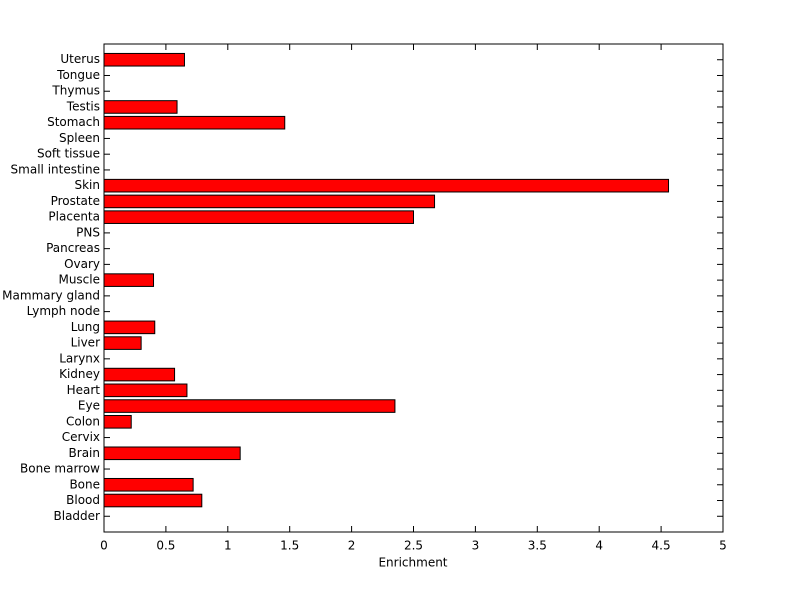  I want to click on y-tick-label: Placenta, so click(74, 217).